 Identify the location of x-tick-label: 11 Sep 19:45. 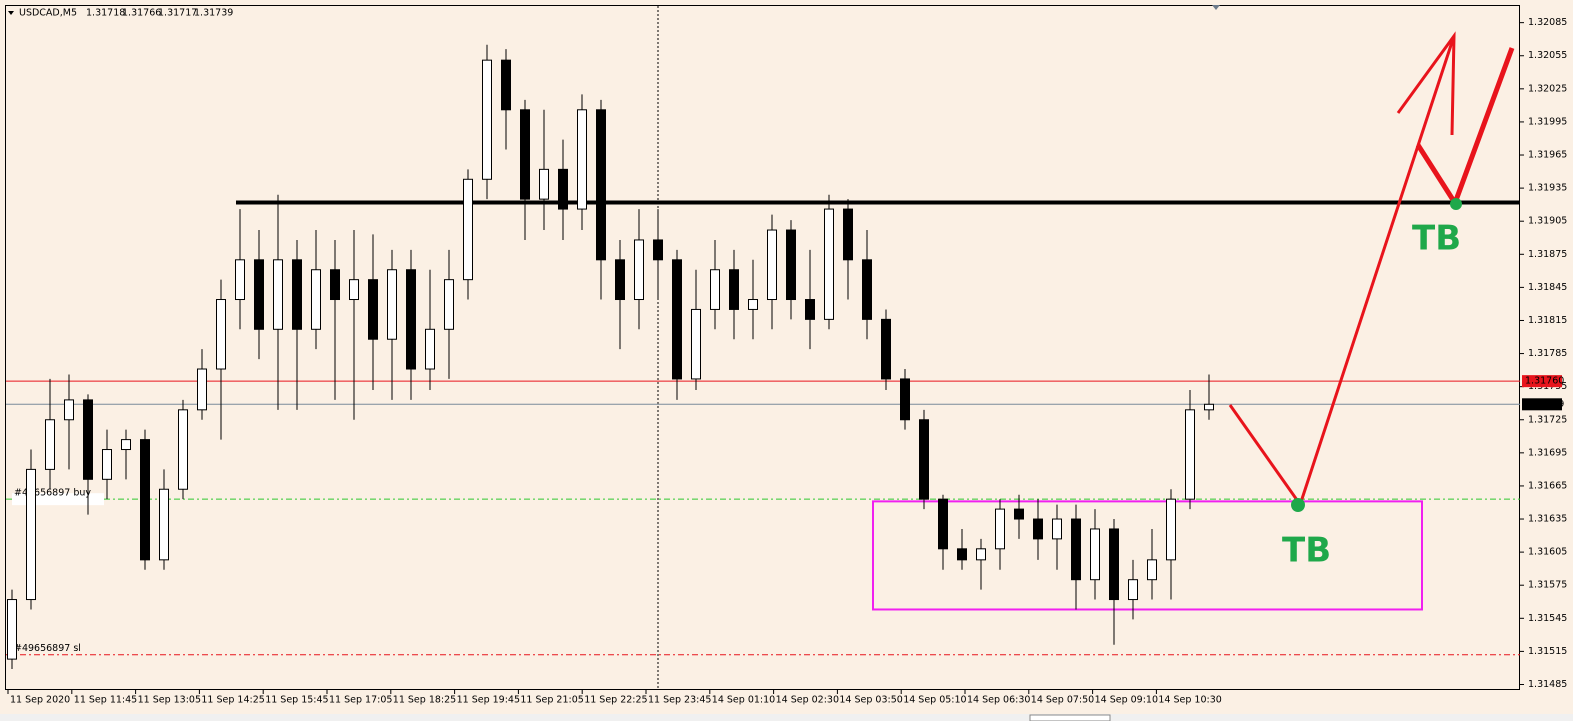
(488, 700).